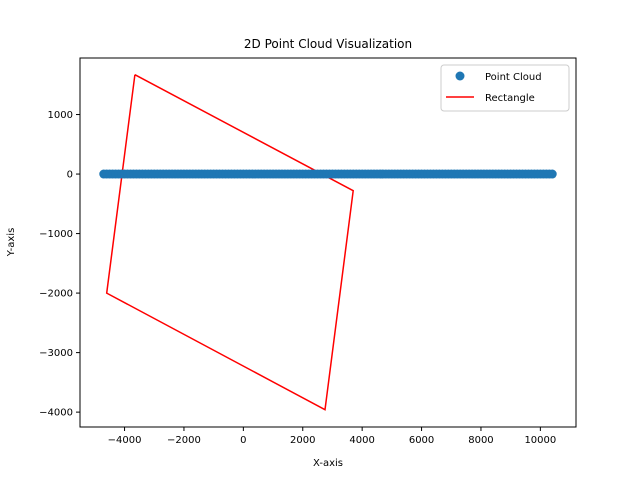 Image resolution: width=640 pixels, height=480 pixels. Describe the element at coordinates (302, 440) in the screenshot. I see `x-tick-label: 2000` at that location.